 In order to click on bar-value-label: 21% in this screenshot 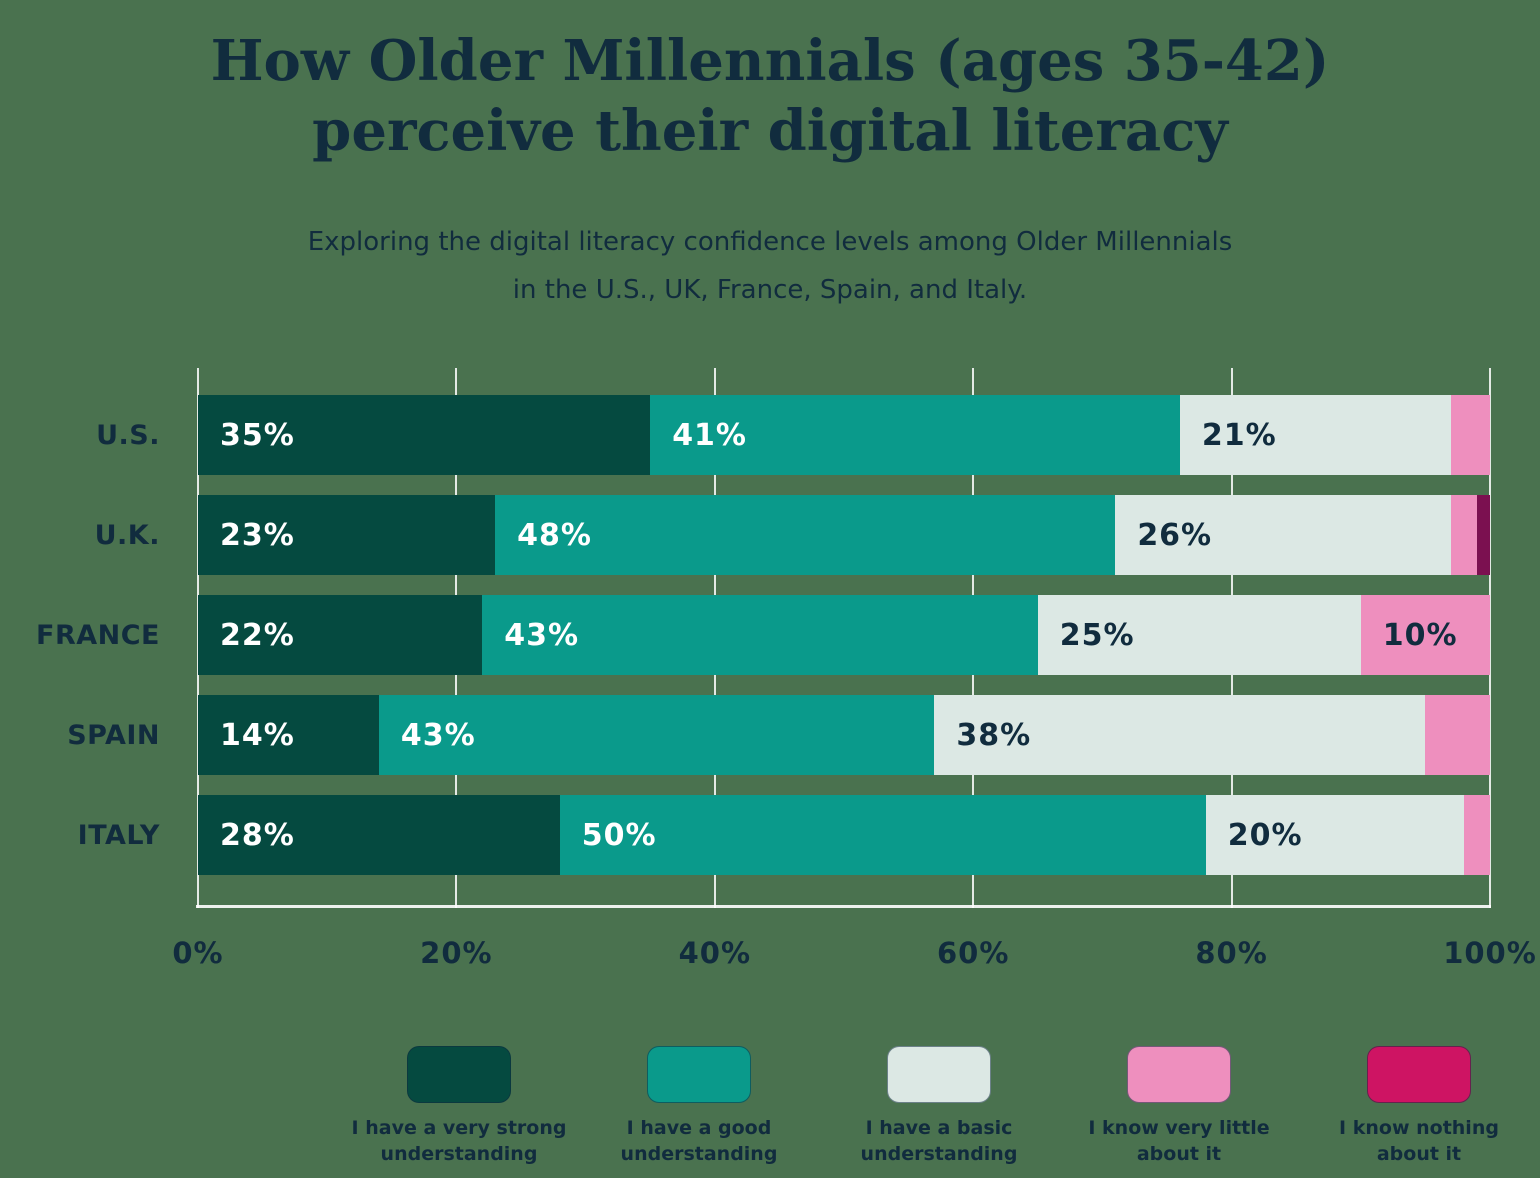, I will do `click(1239, 435)`.